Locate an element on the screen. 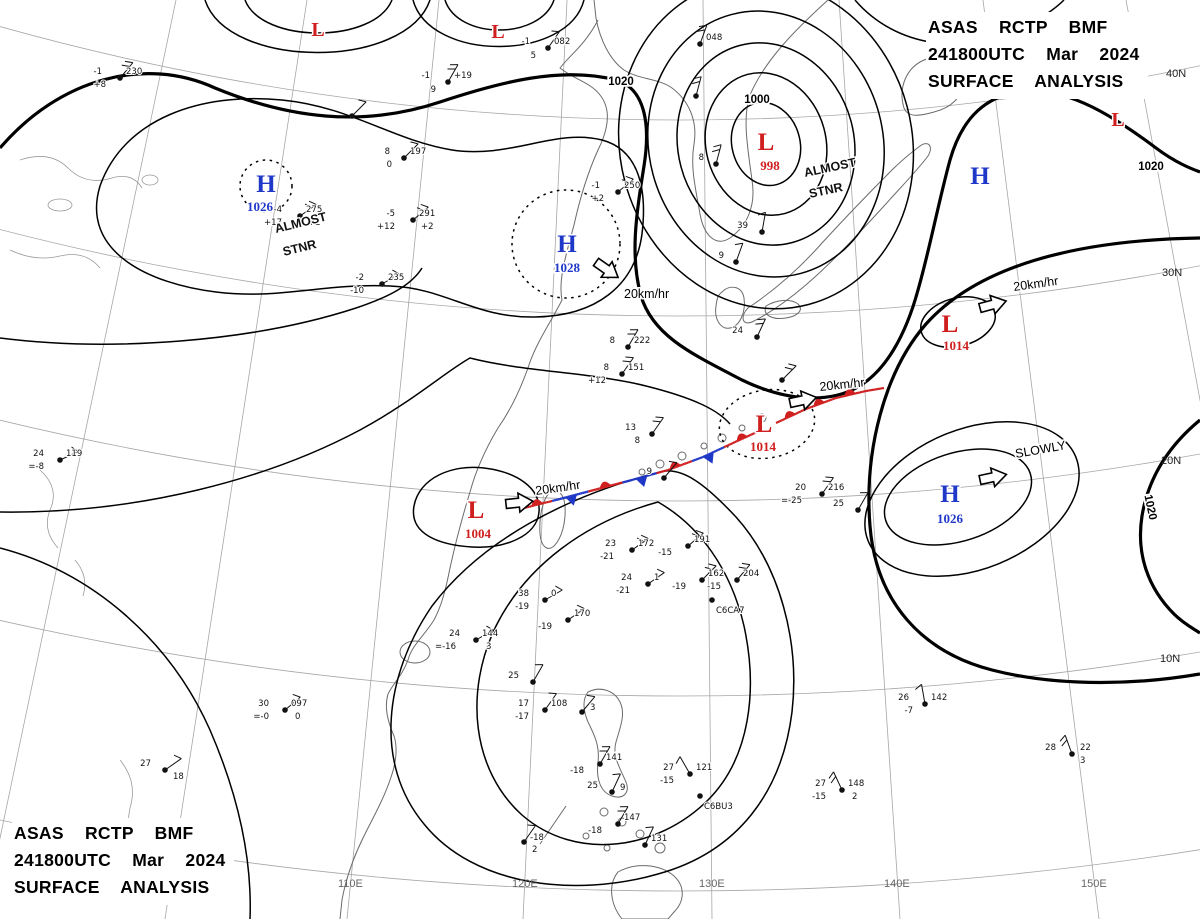 The image size is (1200, 919). station-plot: 162 -19 is located at coordinates (698, 578).